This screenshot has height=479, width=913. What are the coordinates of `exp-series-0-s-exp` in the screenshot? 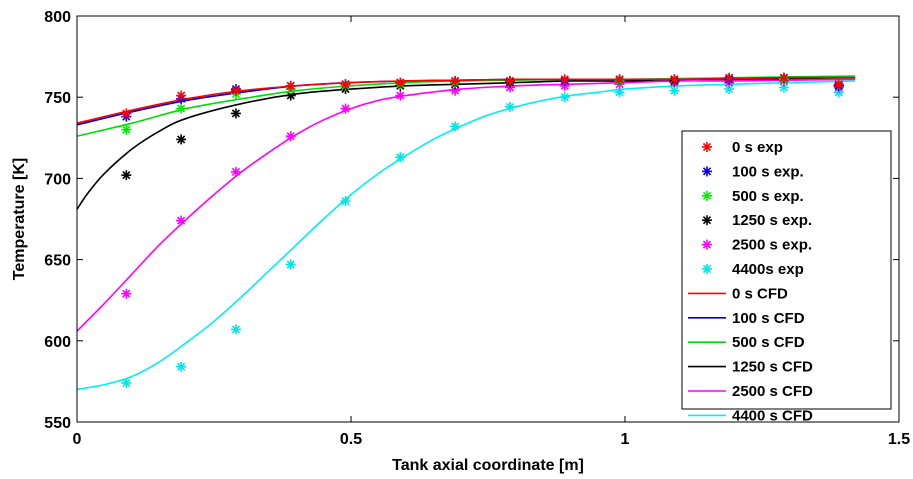 It's located at (482, 95).